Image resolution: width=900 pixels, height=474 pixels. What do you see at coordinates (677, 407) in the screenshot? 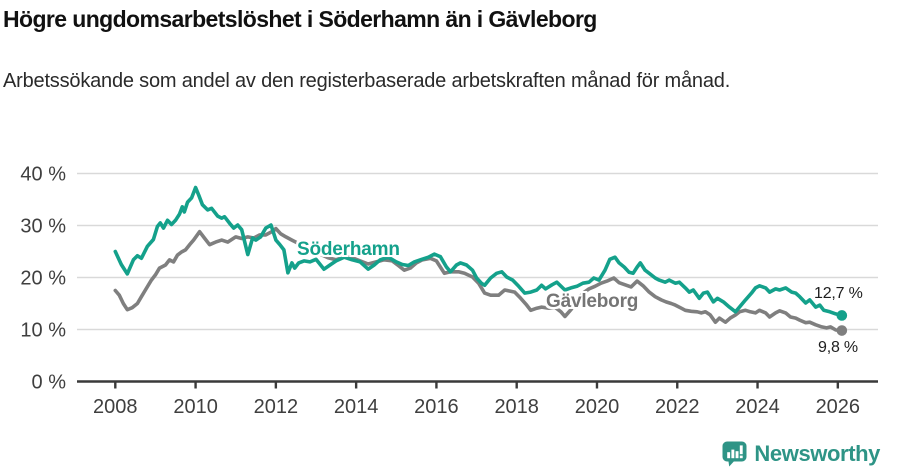
I see `x-axis-tick-label: 2022` at bounding box center [677, 407].